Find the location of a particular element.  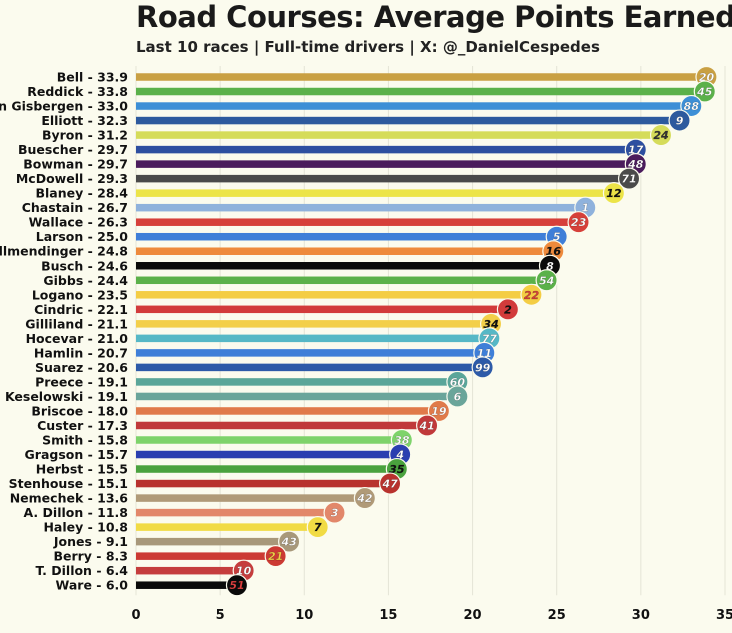

car-number-badge: 12 is located at coordinates (614, 193).